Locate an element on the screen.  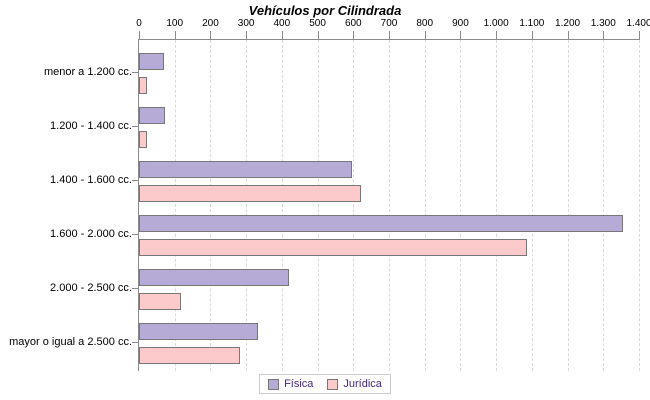
x-tick-label: 1.000 is located at coordinates (496, 23).